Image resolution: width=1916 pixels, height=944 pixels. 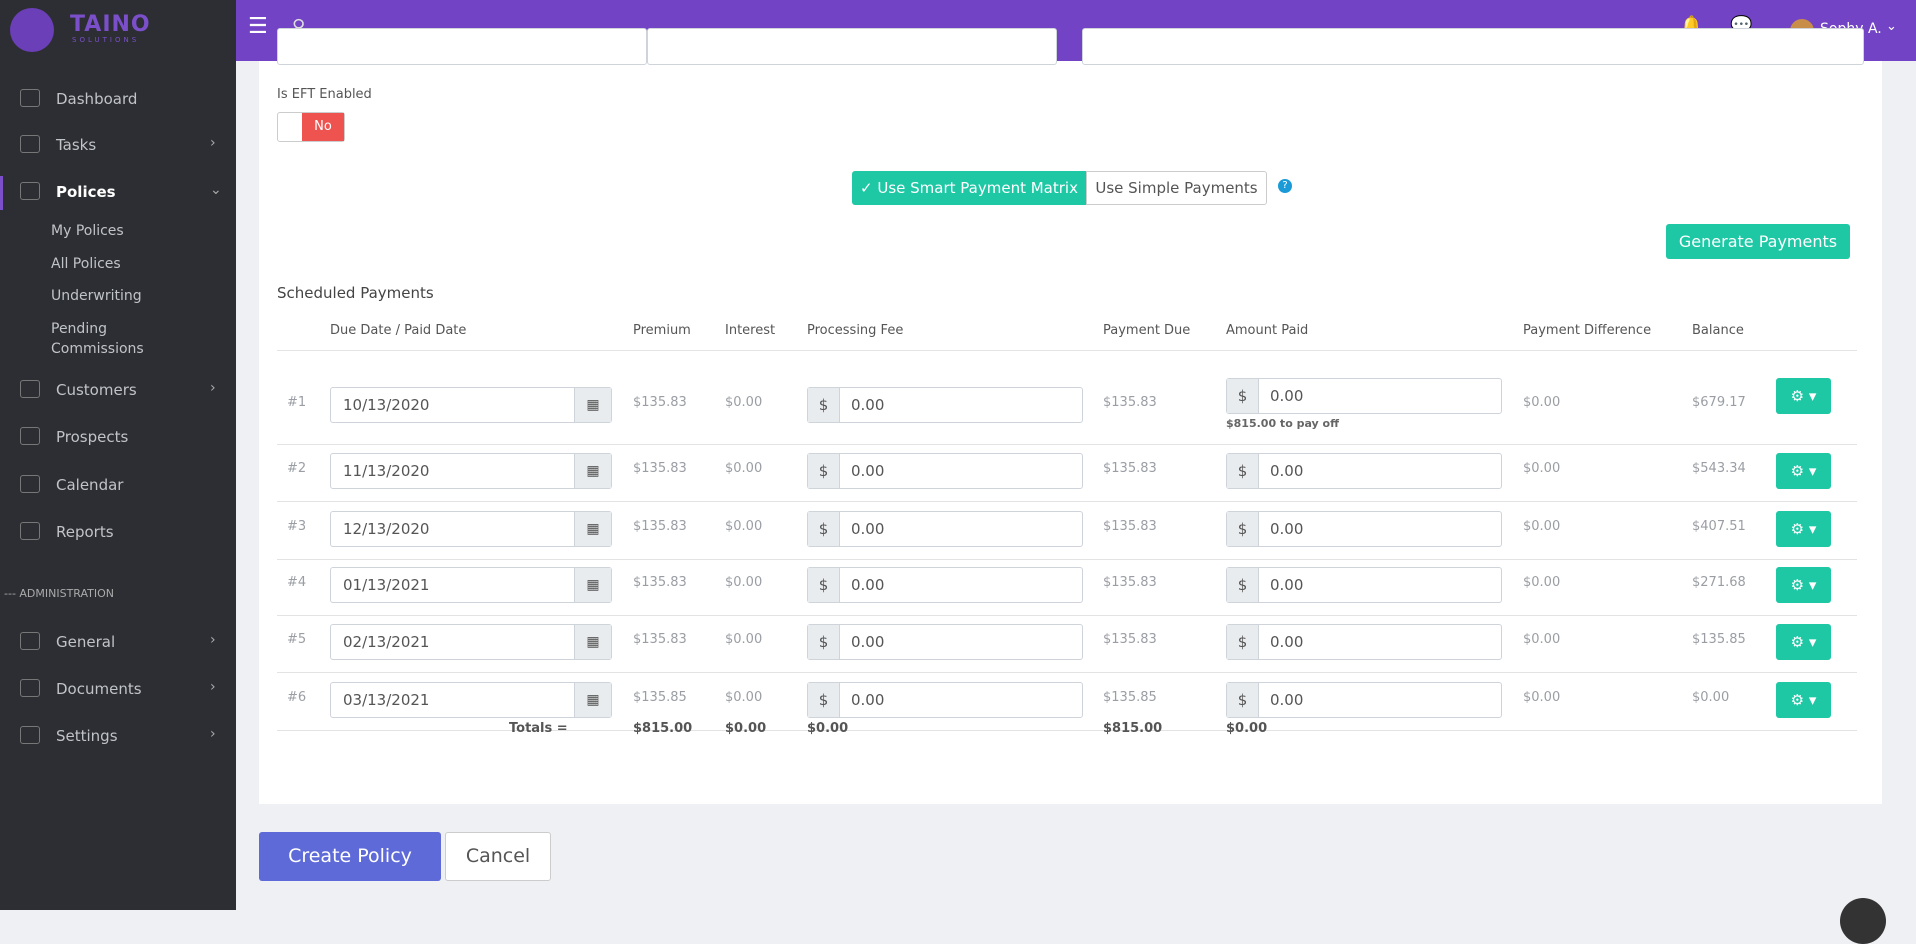 What do you see at coordinates (99, 689) in the screenshot?
I see `menu-item: Documents` at bounding box center [99, 689].